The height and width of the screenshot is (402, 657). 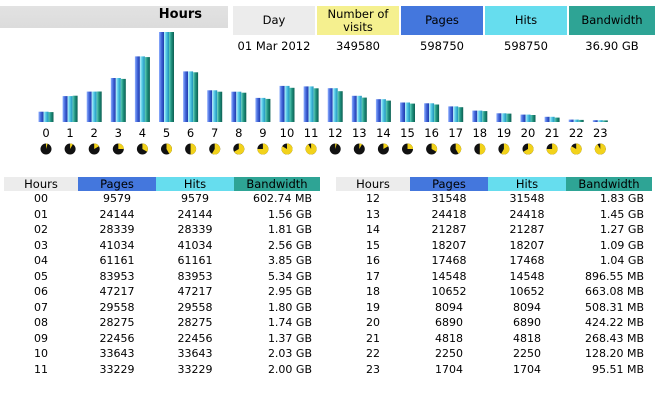 What do you see at coordinates (118, 133) in the screenshot?
I see `x-tick-label: 3` at bounding box center [118, 133].